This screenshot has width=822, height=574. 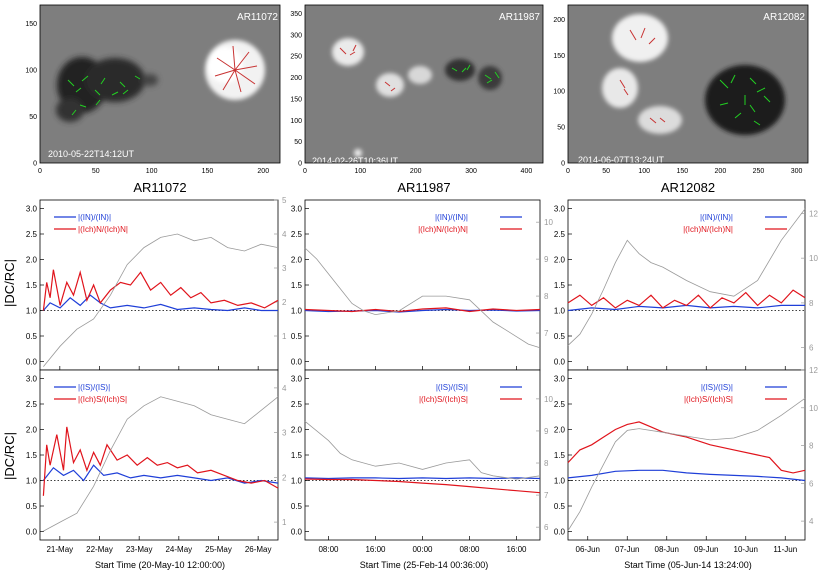 I want to click on magnetogram-x-tick-label: 150, so click(x=208, y=171).